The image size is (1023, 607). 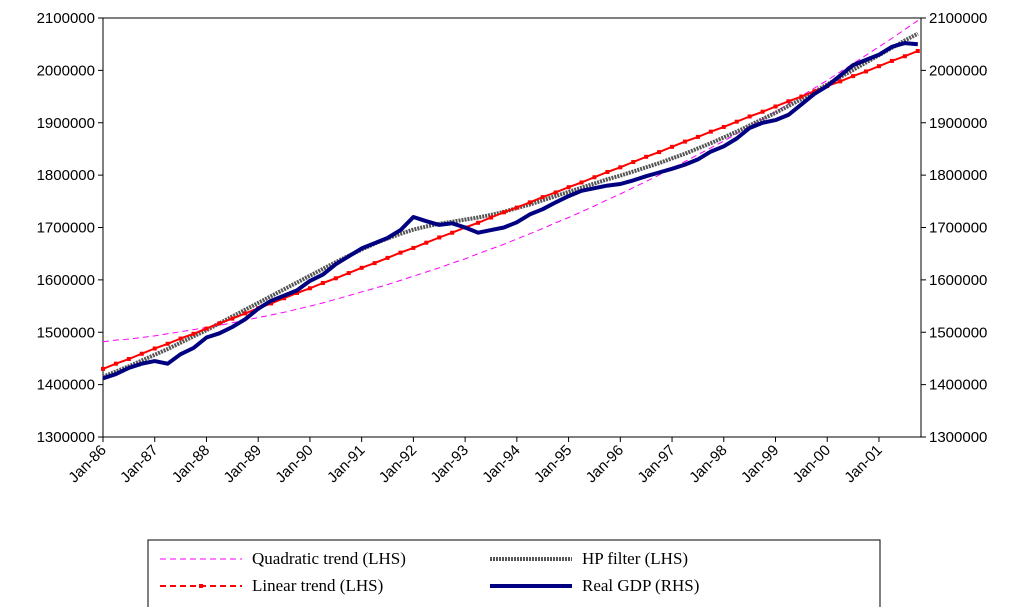 What do you see at coordinates (66, 280) in the screenshot?
I see `y-tick-label: 1600000` at bounding box center [66, 280].